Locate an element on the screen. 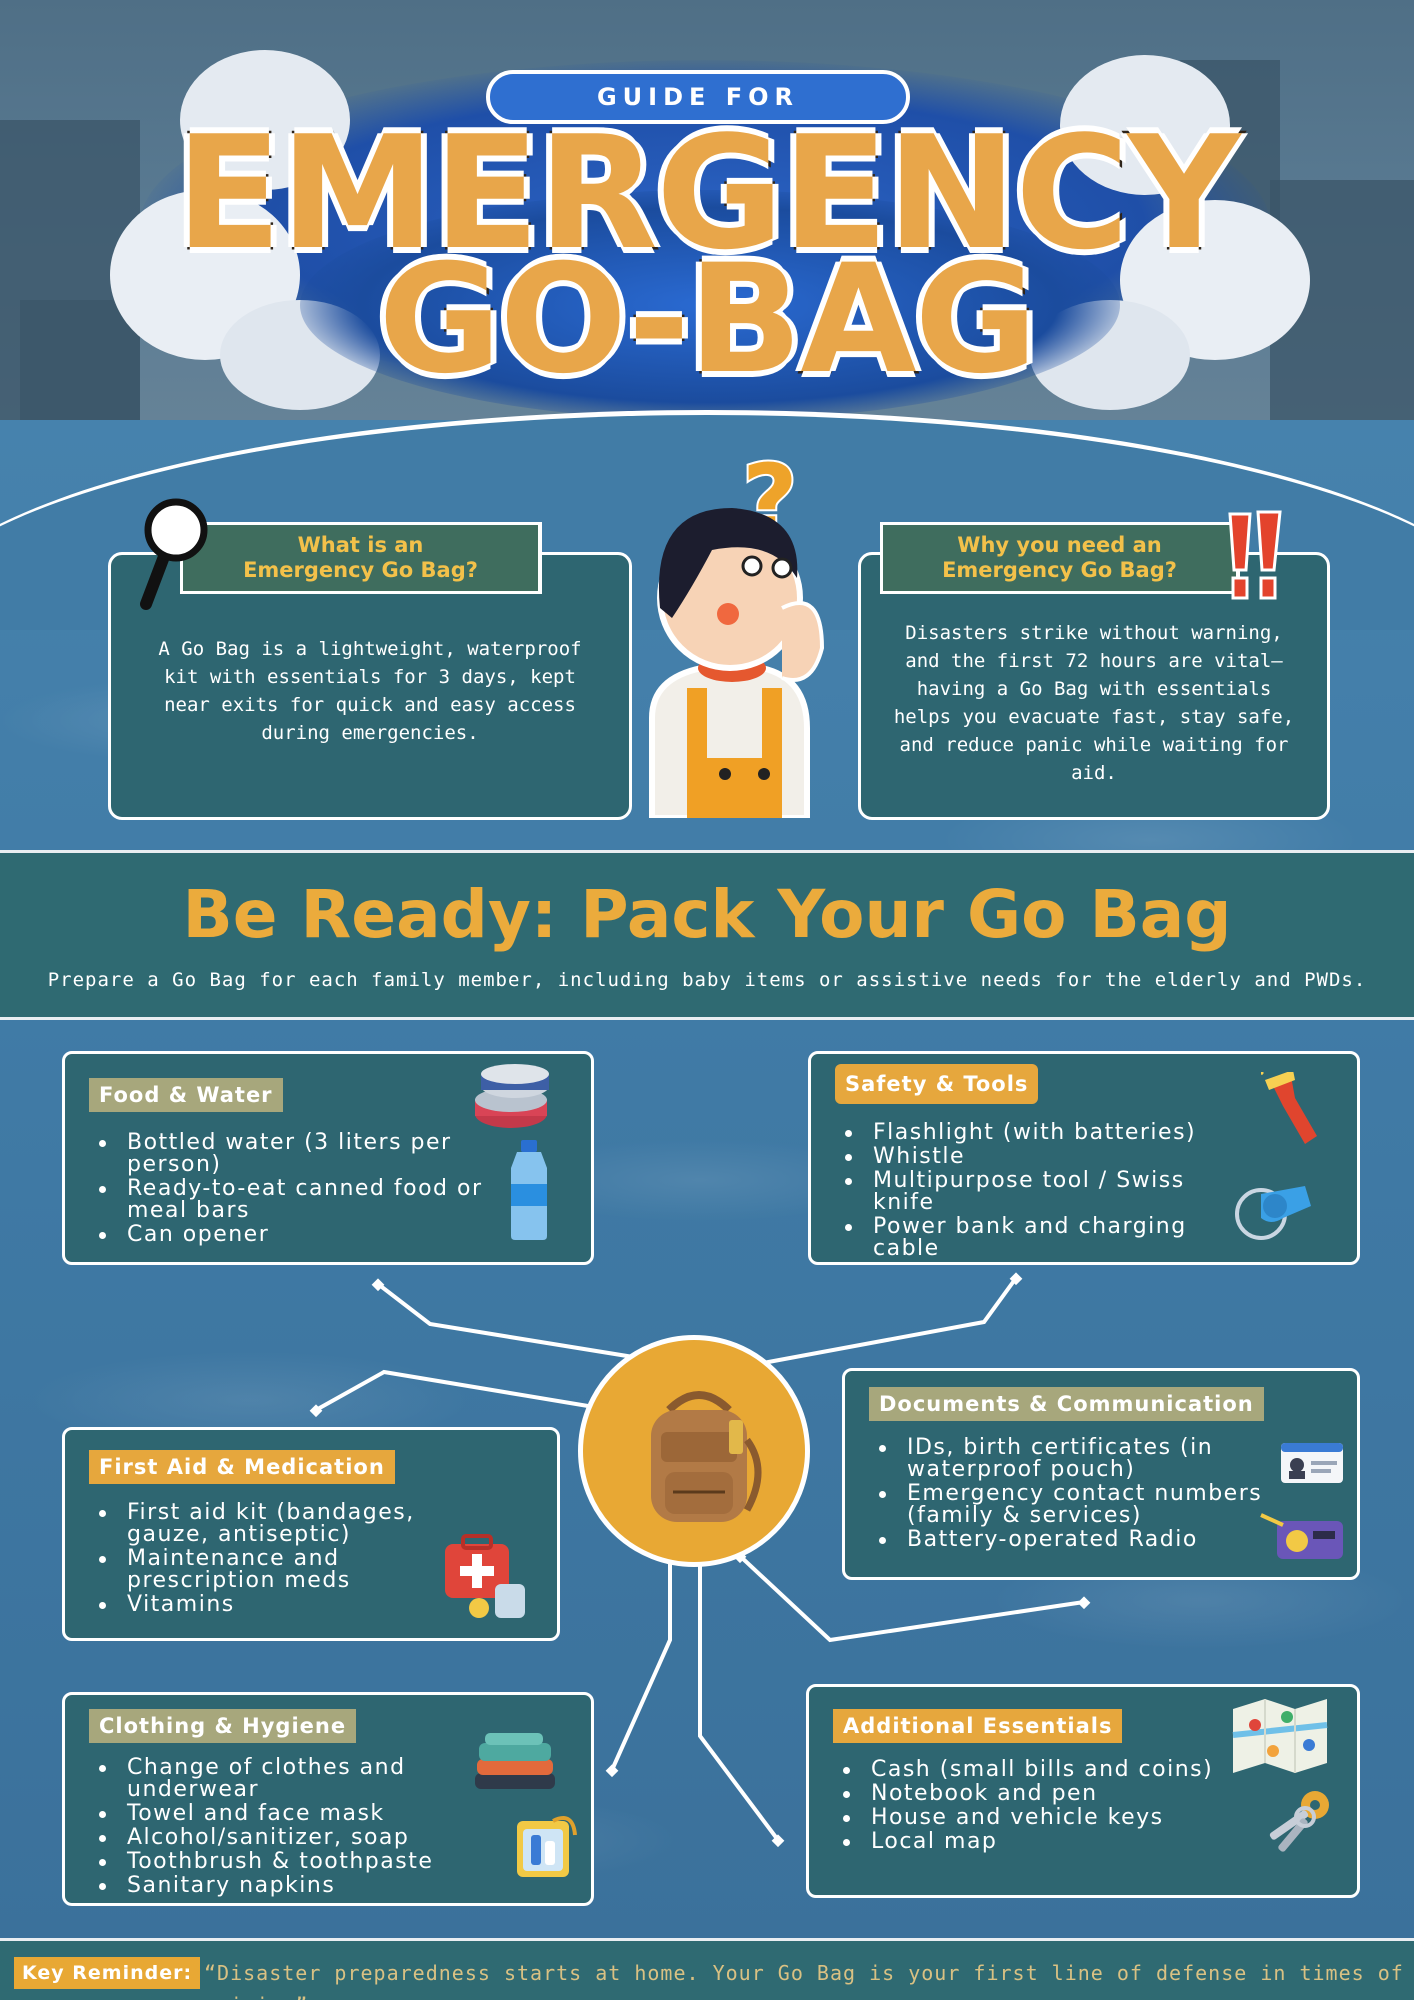 Image resolution: width=1414 pixels, height=2000 pixels. additional-item: Notebook and pen is located at coordinates (1057, 1794).